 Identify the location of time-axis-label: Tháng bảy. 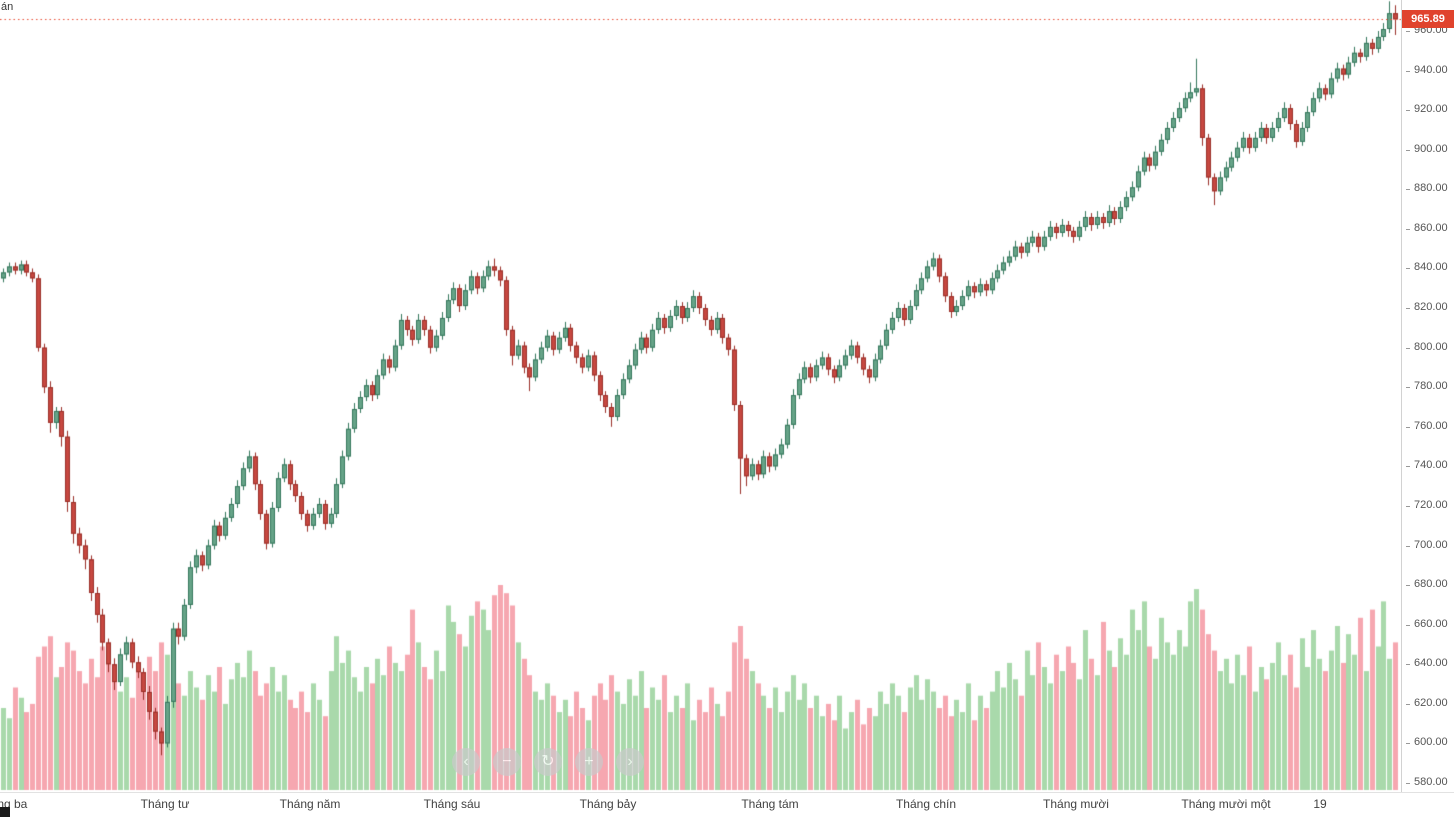
(608, 804).